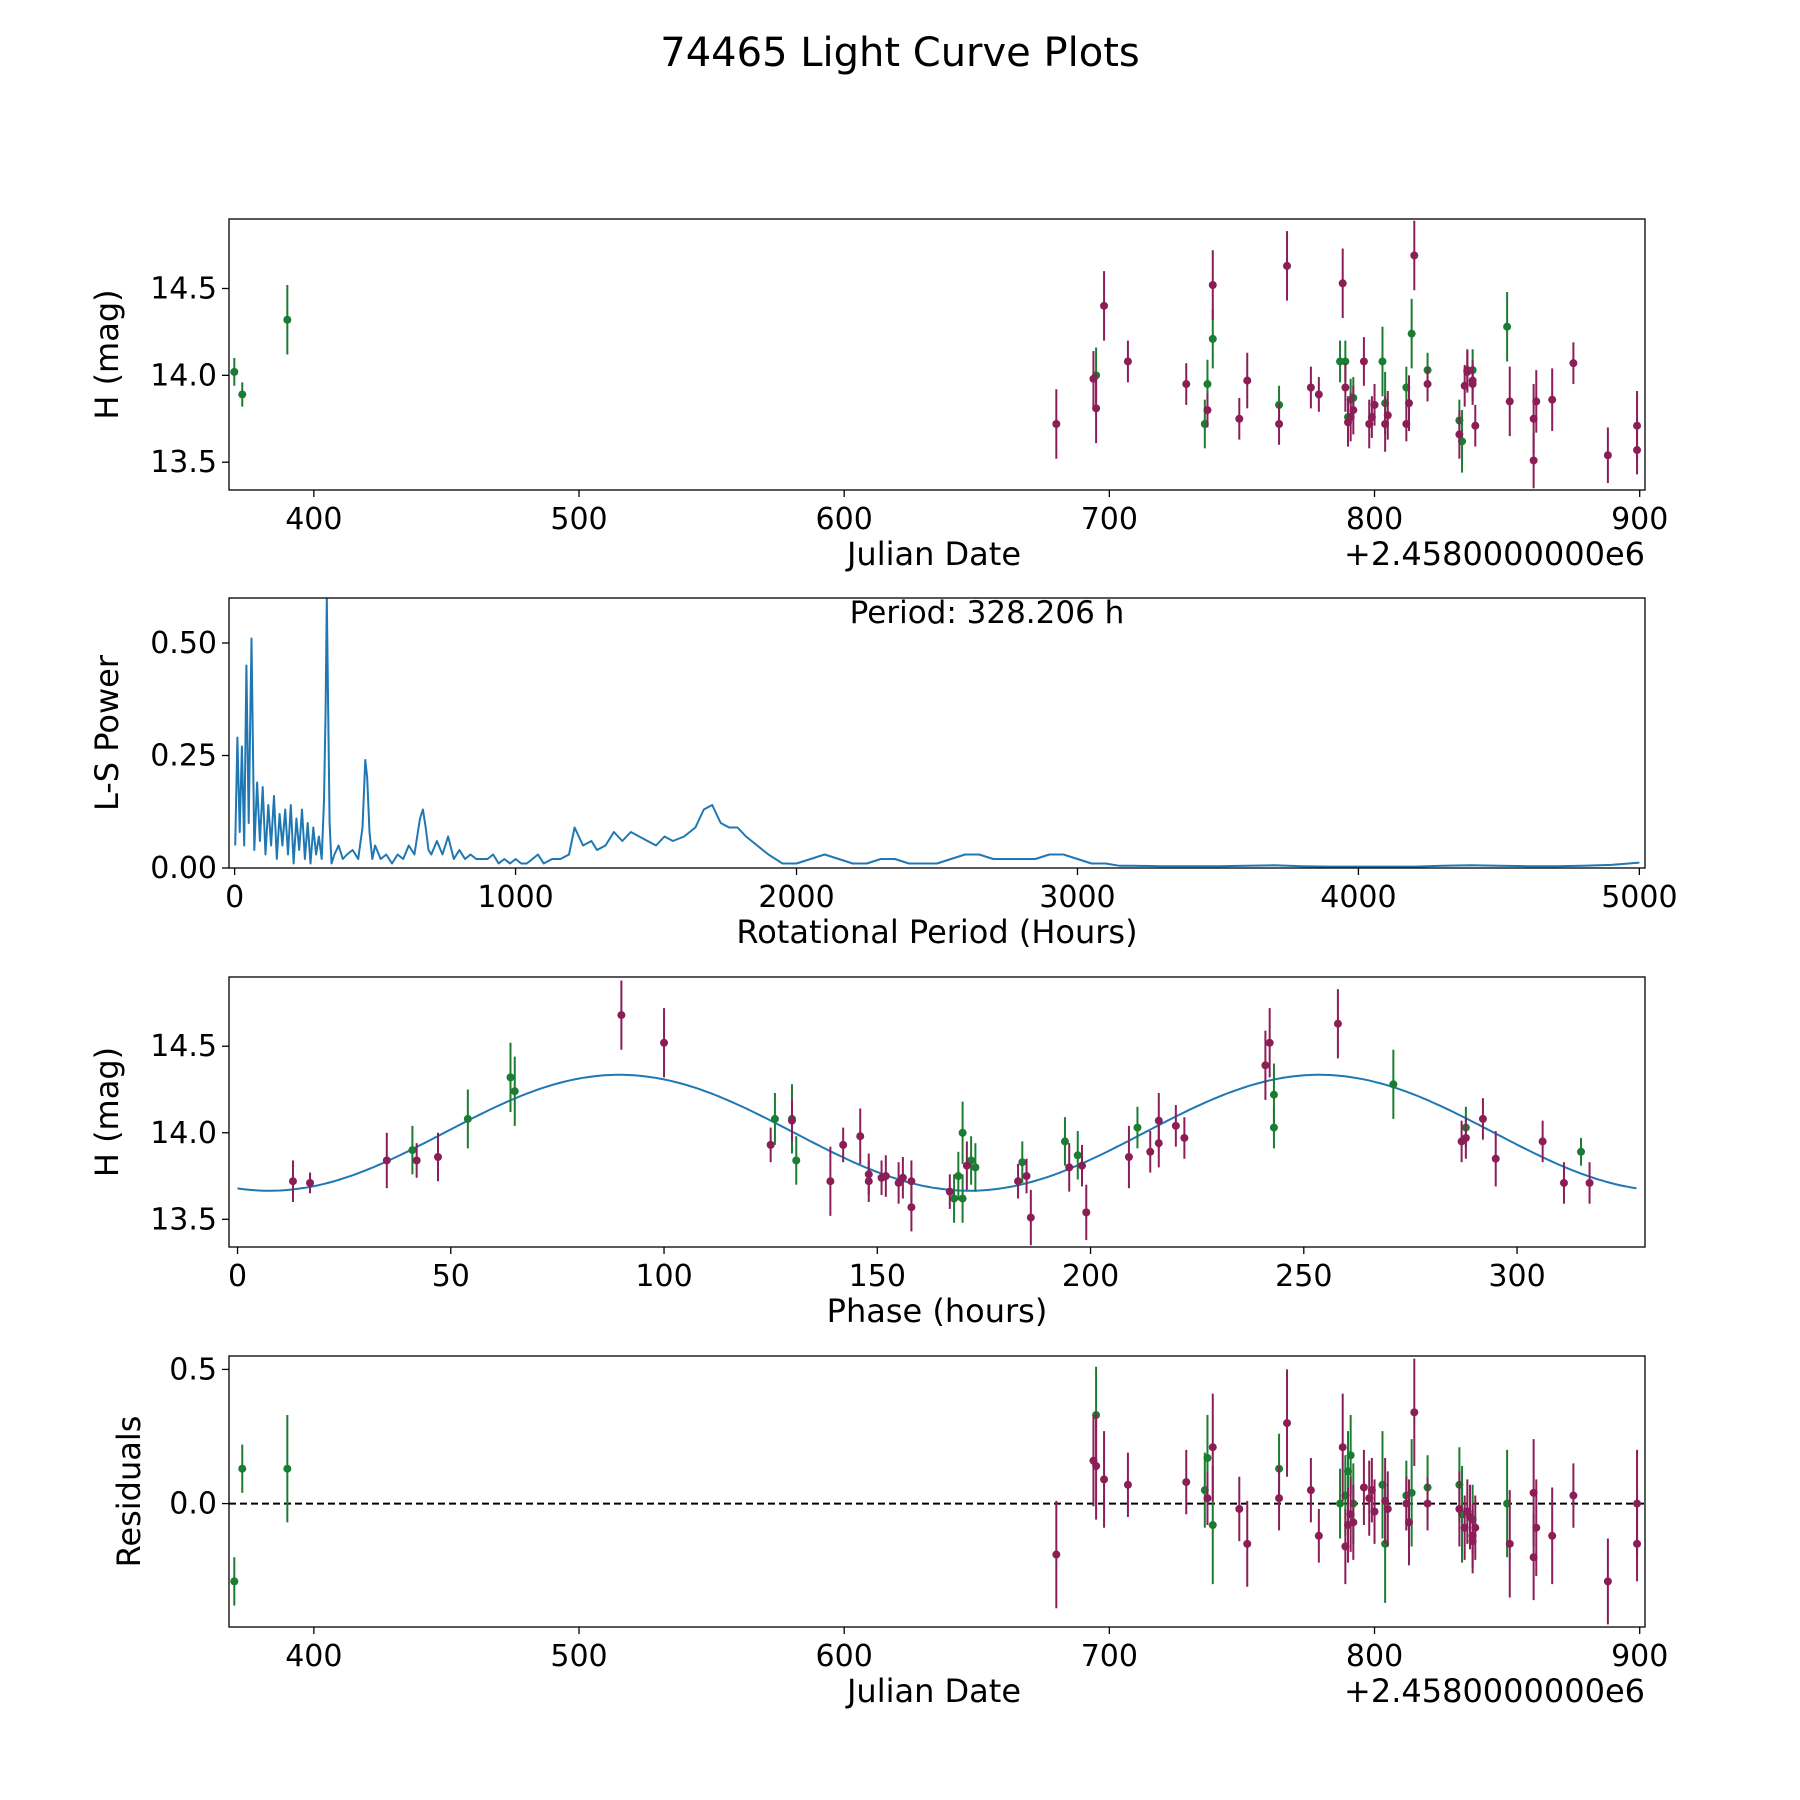 The image size is (1800, 1800). What do you see at coordinates (193, 1504) in the screenshot?
I see `y-tick-label: 0.0` at bounding box center [193, 1504].